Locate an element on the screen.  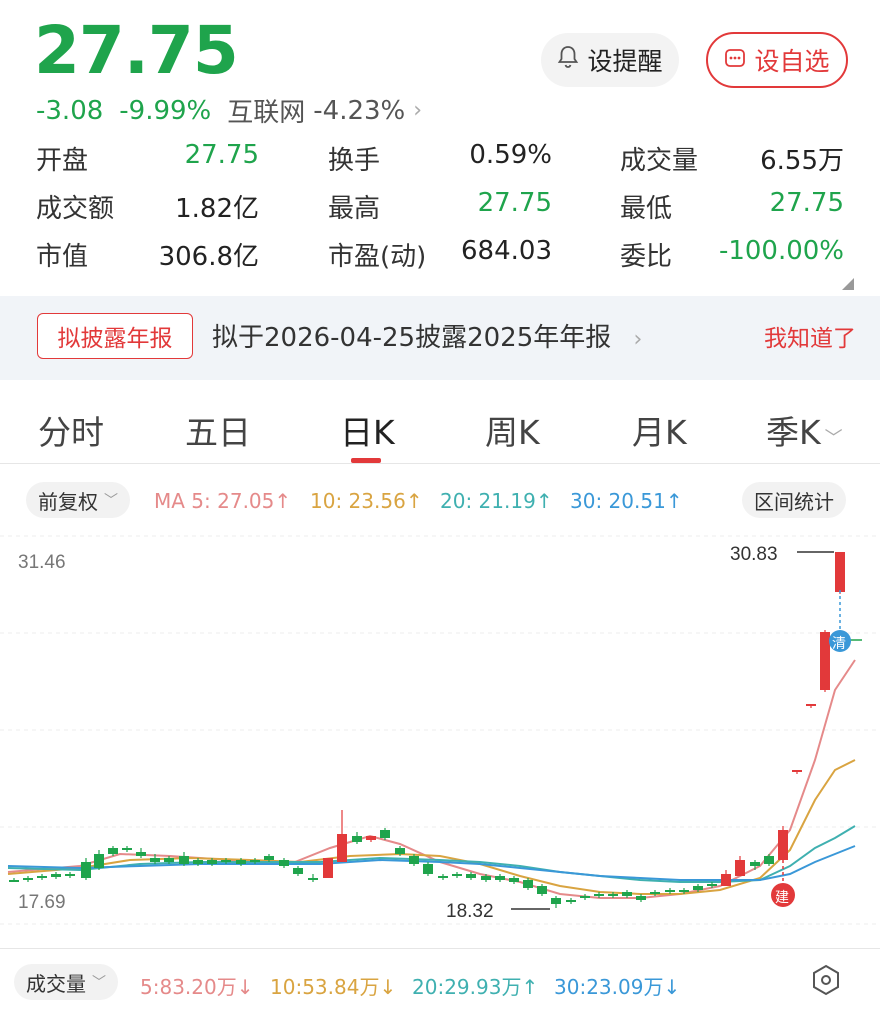
sector-link: 互联网 -4.23% › is located at coordinates (324, 110).